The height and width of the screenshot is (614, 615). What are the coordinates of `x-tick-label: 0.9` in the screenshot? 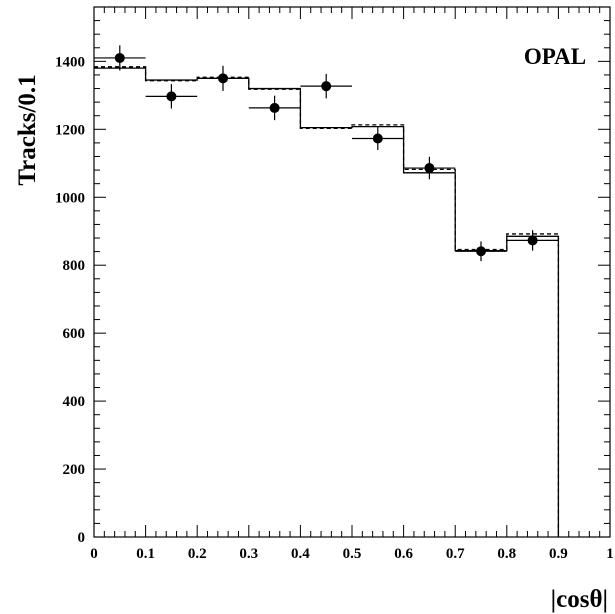 It's located at (558, 554).